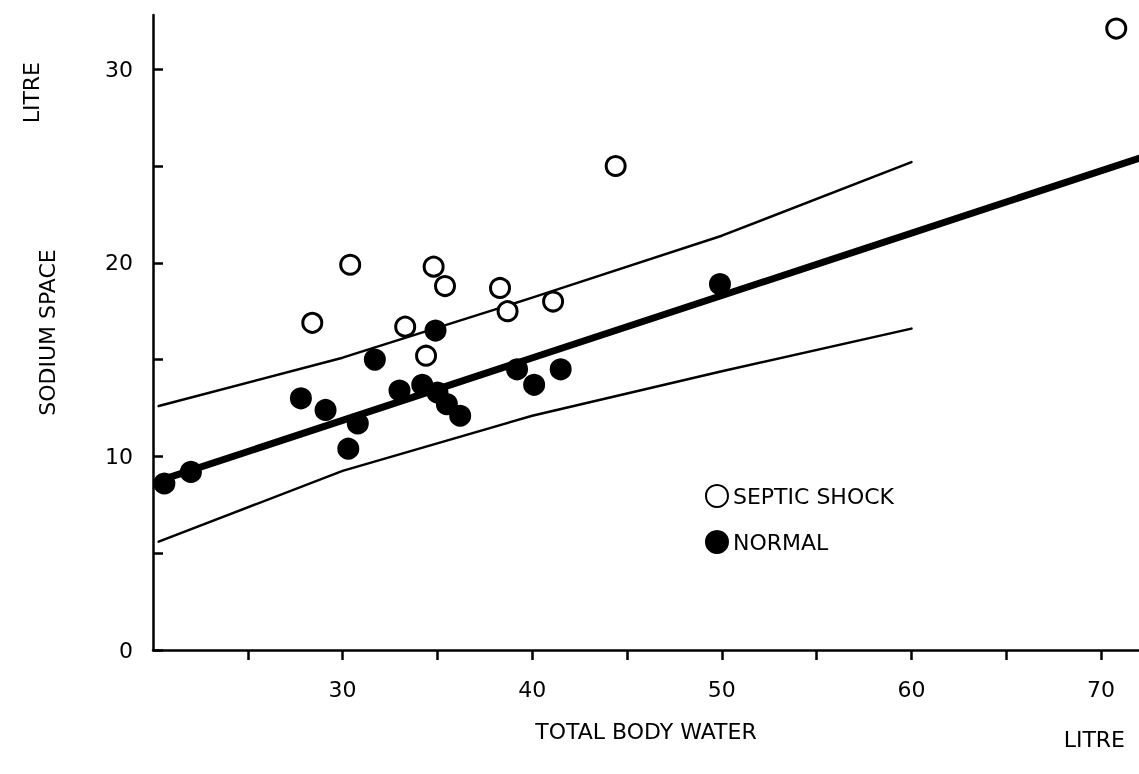 This screenshot has width=1139, height=774. I want to click on y-tick-label: 20, so click(119, 263).